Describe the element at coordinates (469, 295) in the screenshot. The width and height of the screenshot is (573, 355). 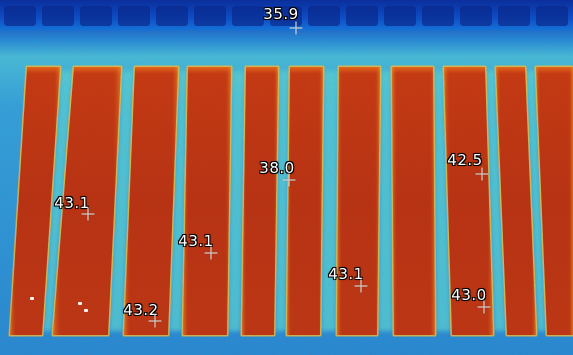
I see `readout-label: 43.0` at that location.